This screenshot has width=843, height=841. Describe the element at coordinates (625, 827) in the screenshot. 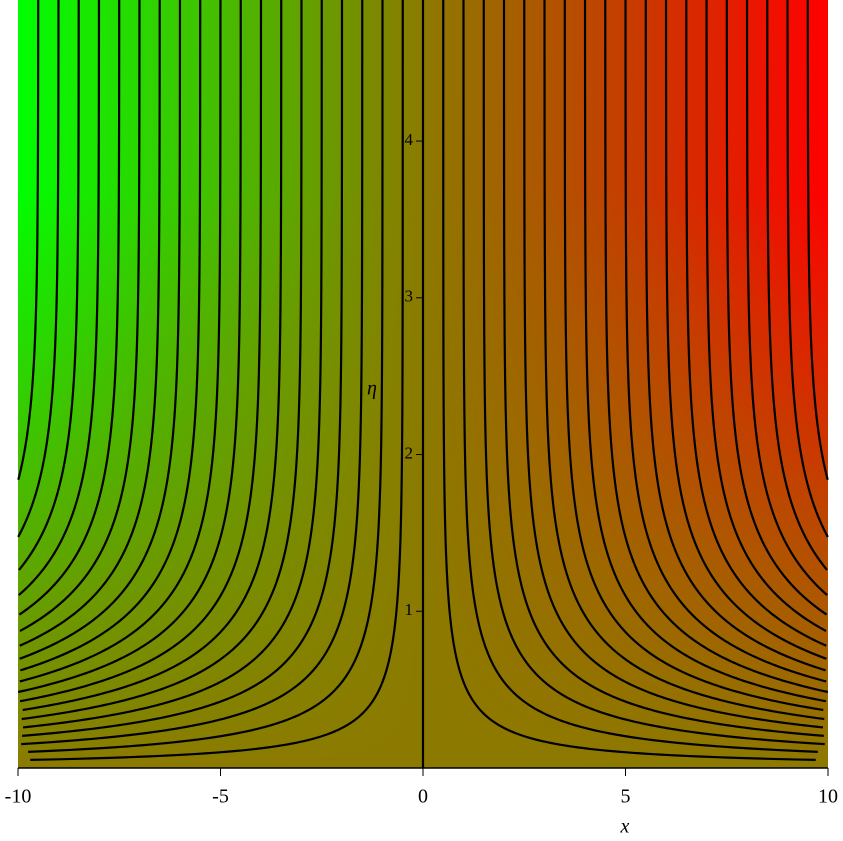

I see `x-axis-label: x` at that location.